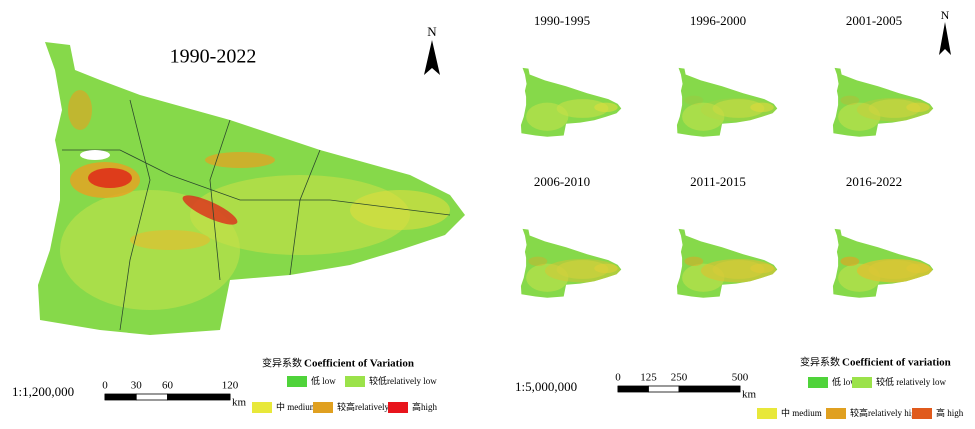 The image size is (975, 429). What do you see at coordinates (359, 364) in the screenshot?
I see `legend-title-en: Coefficient of Variation` at bounding box center [359, 364].